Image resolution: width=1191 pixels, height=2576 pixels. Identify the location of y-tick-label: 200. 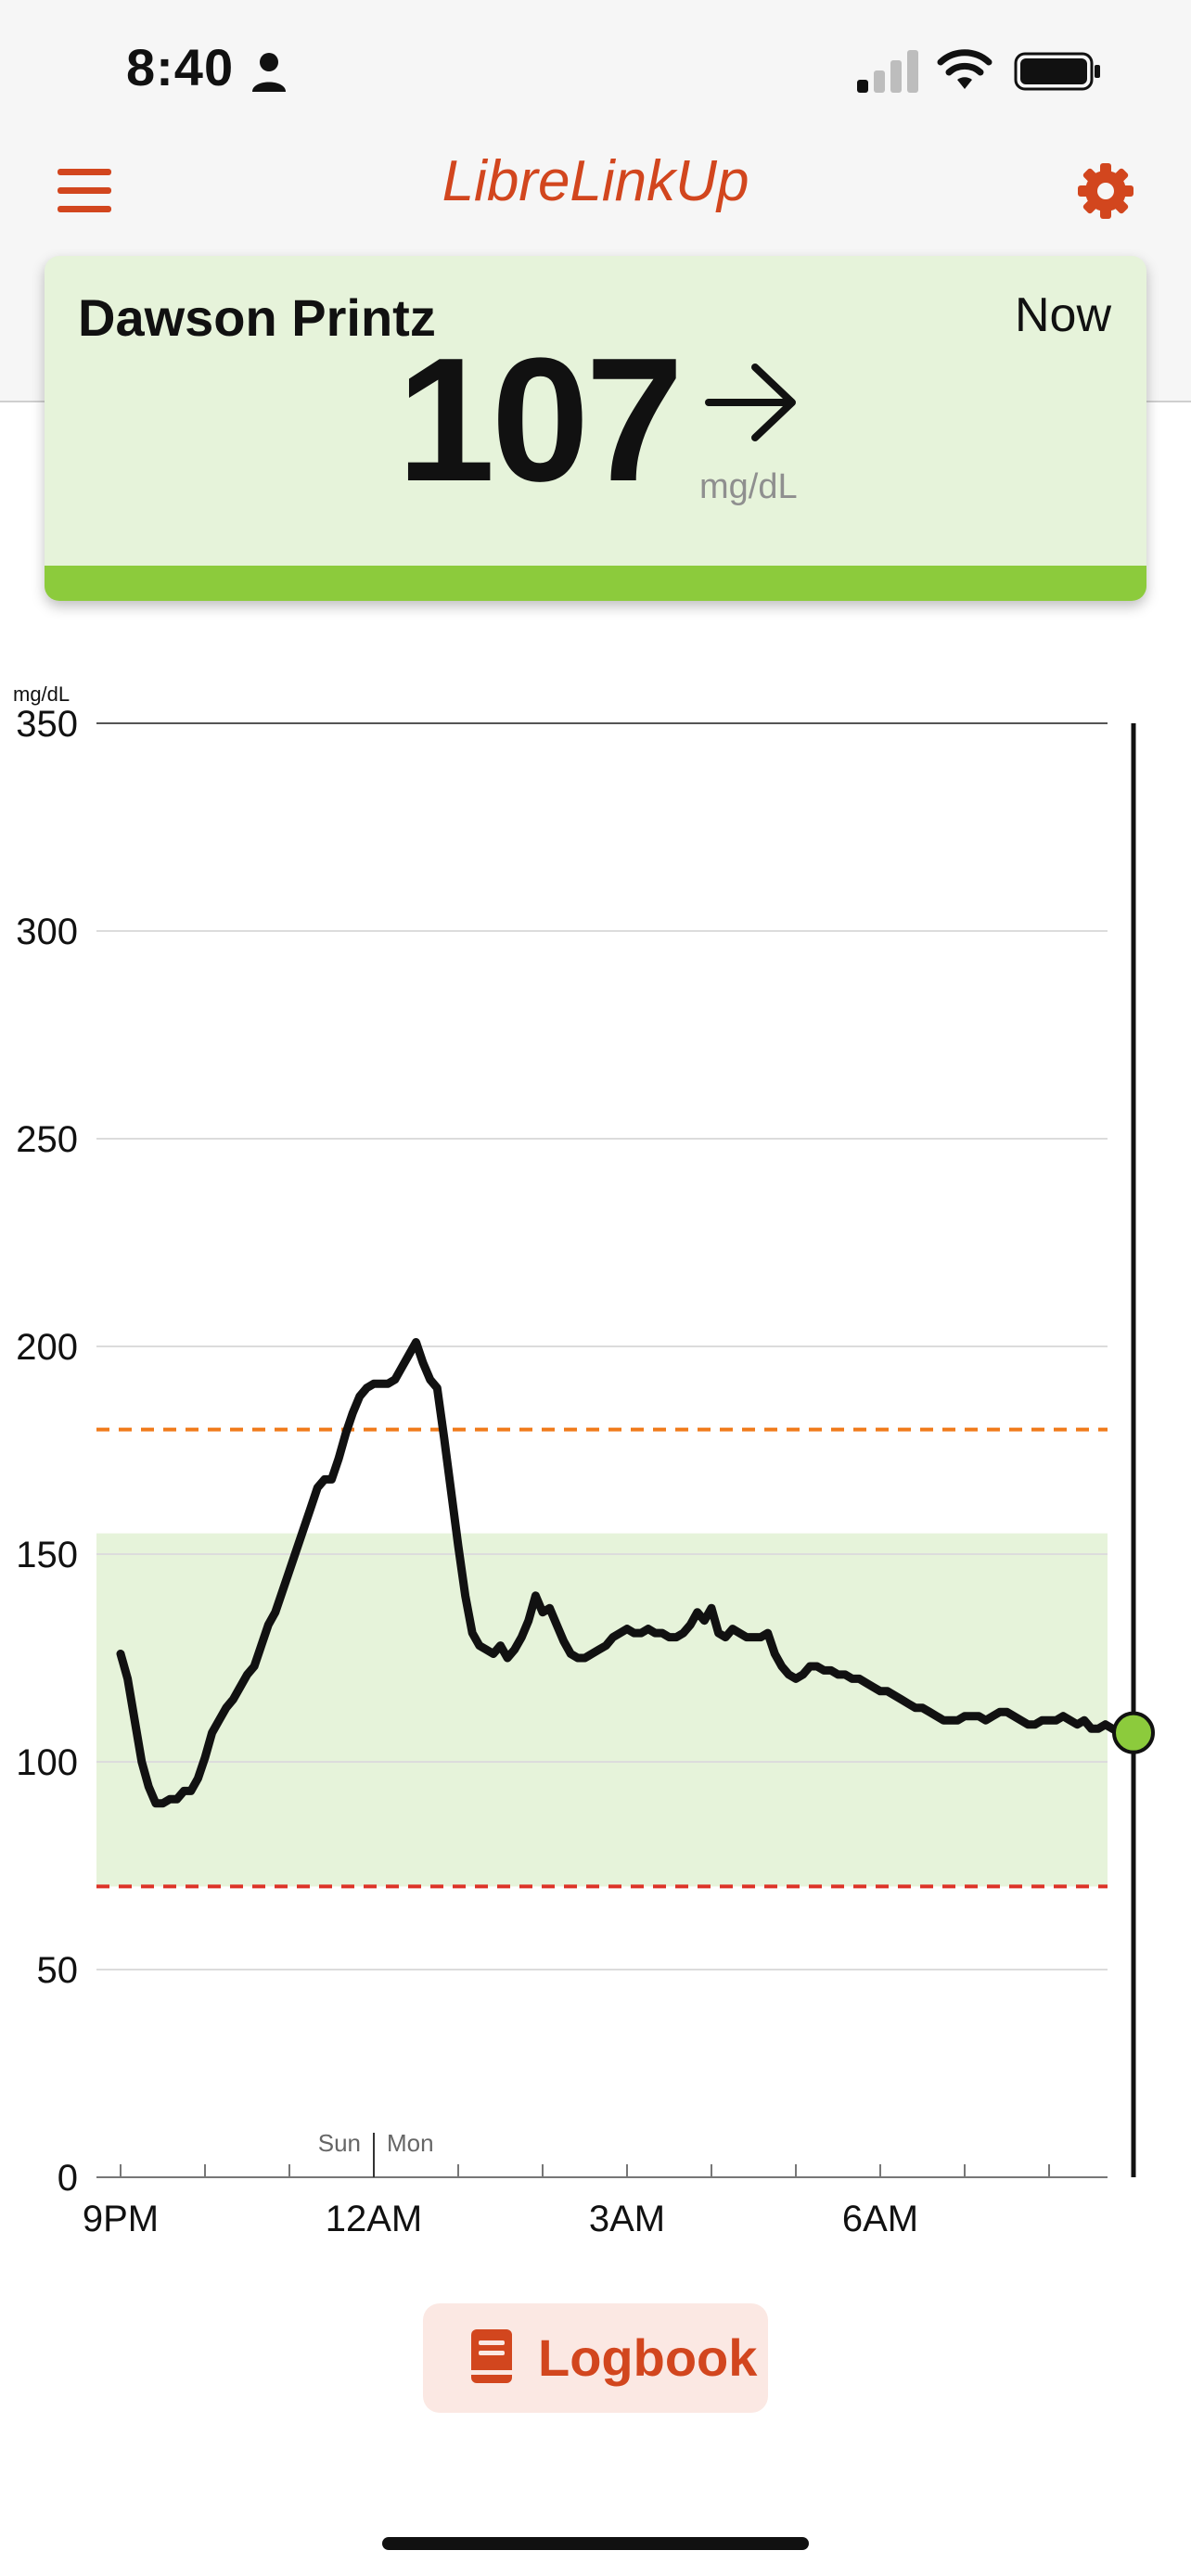
(47, 1347).